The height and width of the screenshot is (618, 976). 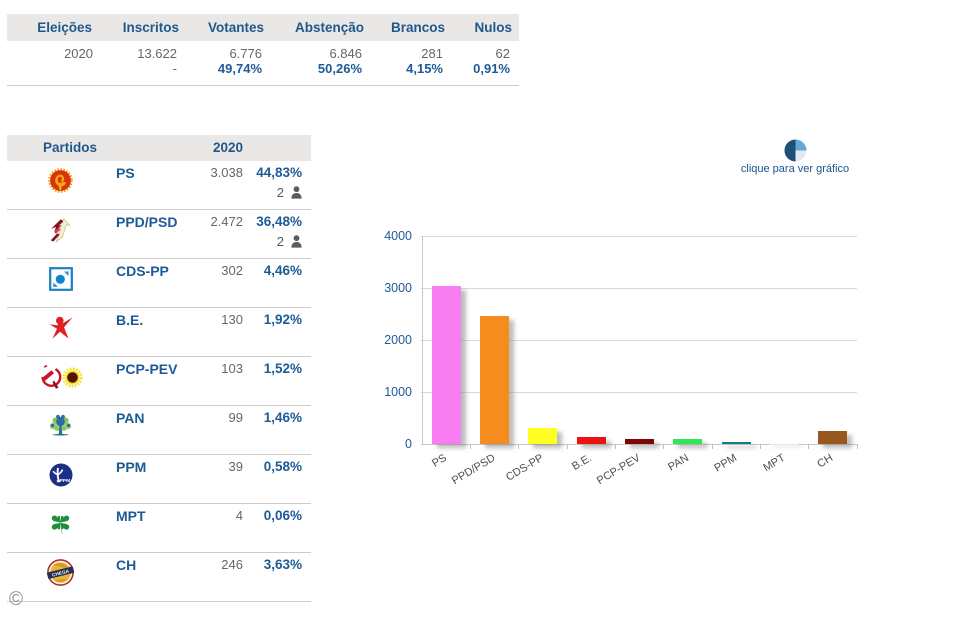 I want to click on svg-text: CHEGA, so click(x=61, y=572).